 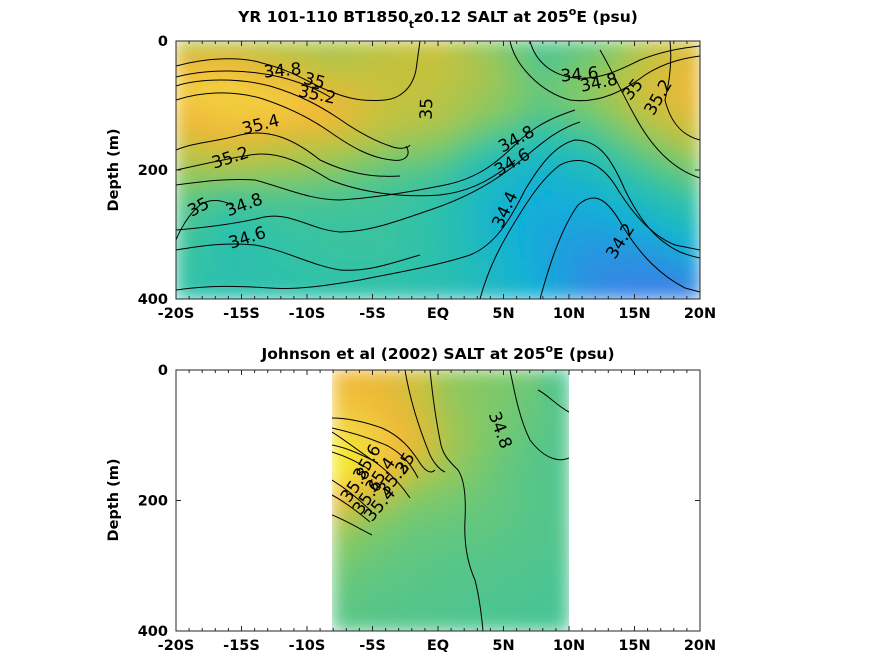 What do you see at coordinates (352, 496) in the screenshot?
I see `contour-35.4-low` at bounding box center [352, 496].